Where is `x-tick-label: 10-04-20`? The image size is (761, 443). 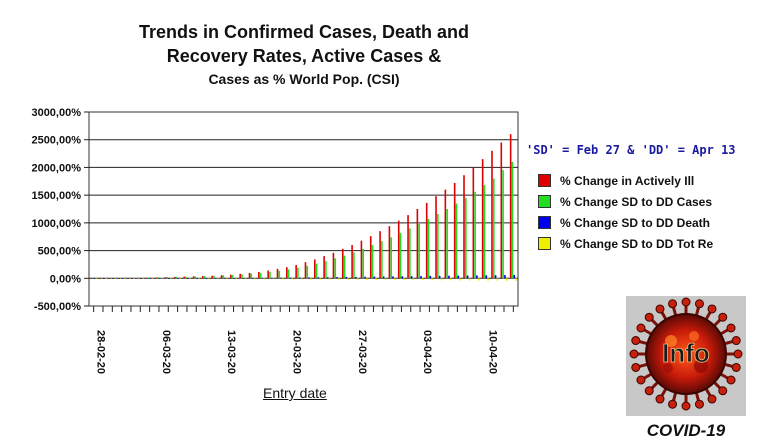 x-tick-label: 10-04-20 is located at coordinates (492, 352).